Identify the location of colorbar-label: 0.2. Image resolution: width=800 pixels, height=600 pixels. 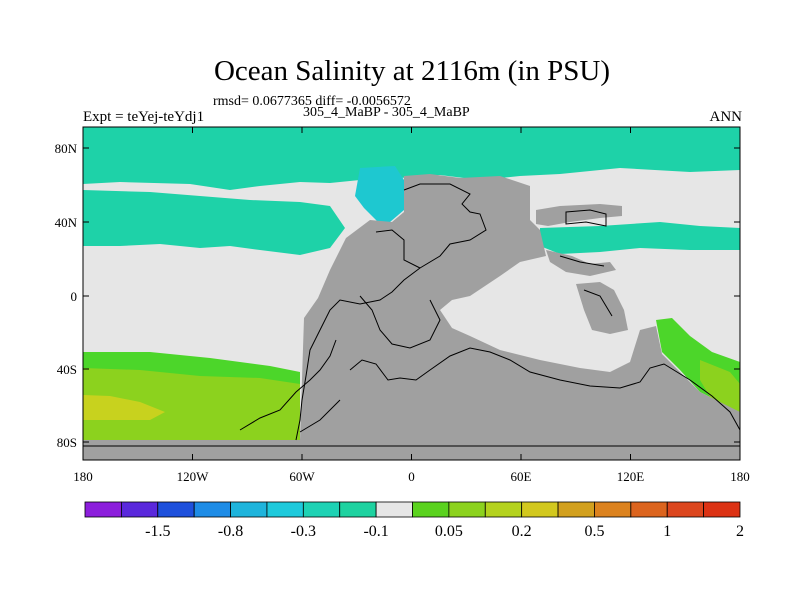
(522, 531).